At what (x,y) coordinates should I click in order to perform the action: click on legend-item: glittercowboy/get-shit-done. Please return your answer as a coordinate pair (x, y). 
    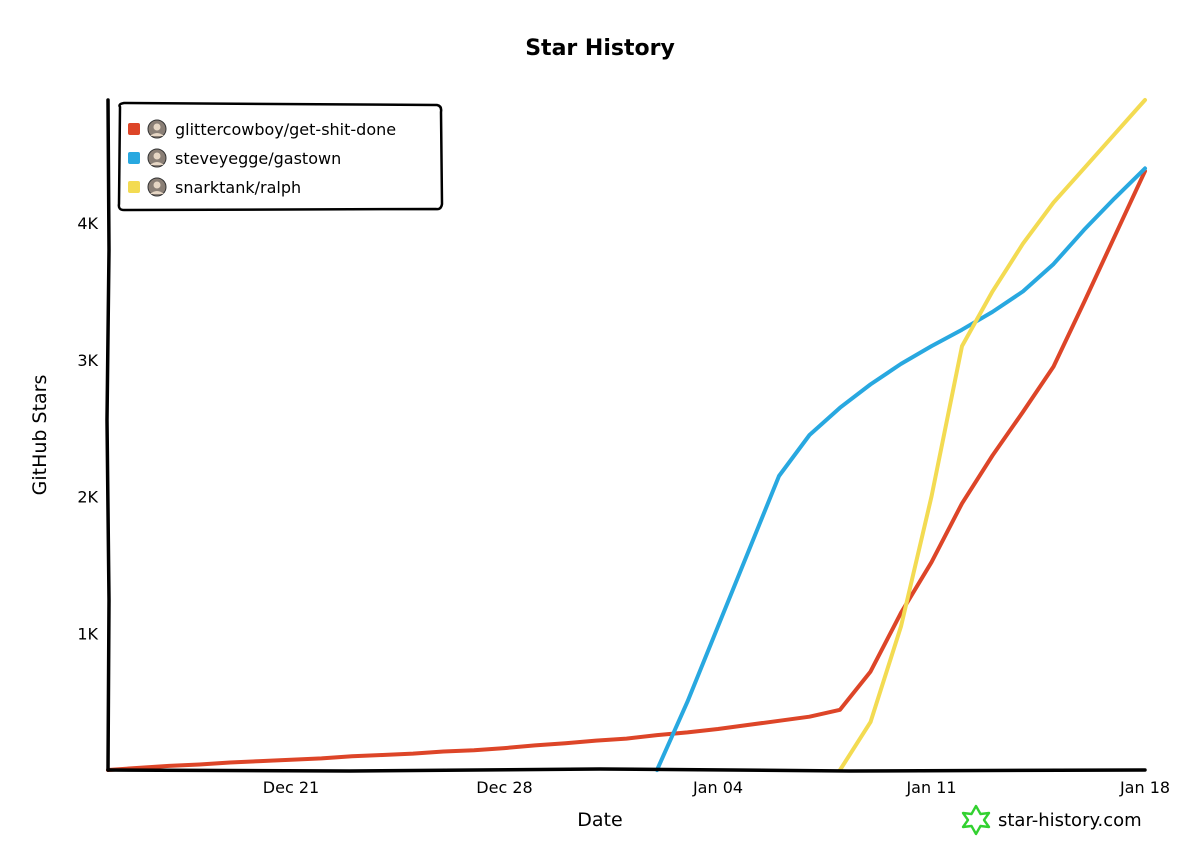
    Looking at the image, I should click on (262, 129).